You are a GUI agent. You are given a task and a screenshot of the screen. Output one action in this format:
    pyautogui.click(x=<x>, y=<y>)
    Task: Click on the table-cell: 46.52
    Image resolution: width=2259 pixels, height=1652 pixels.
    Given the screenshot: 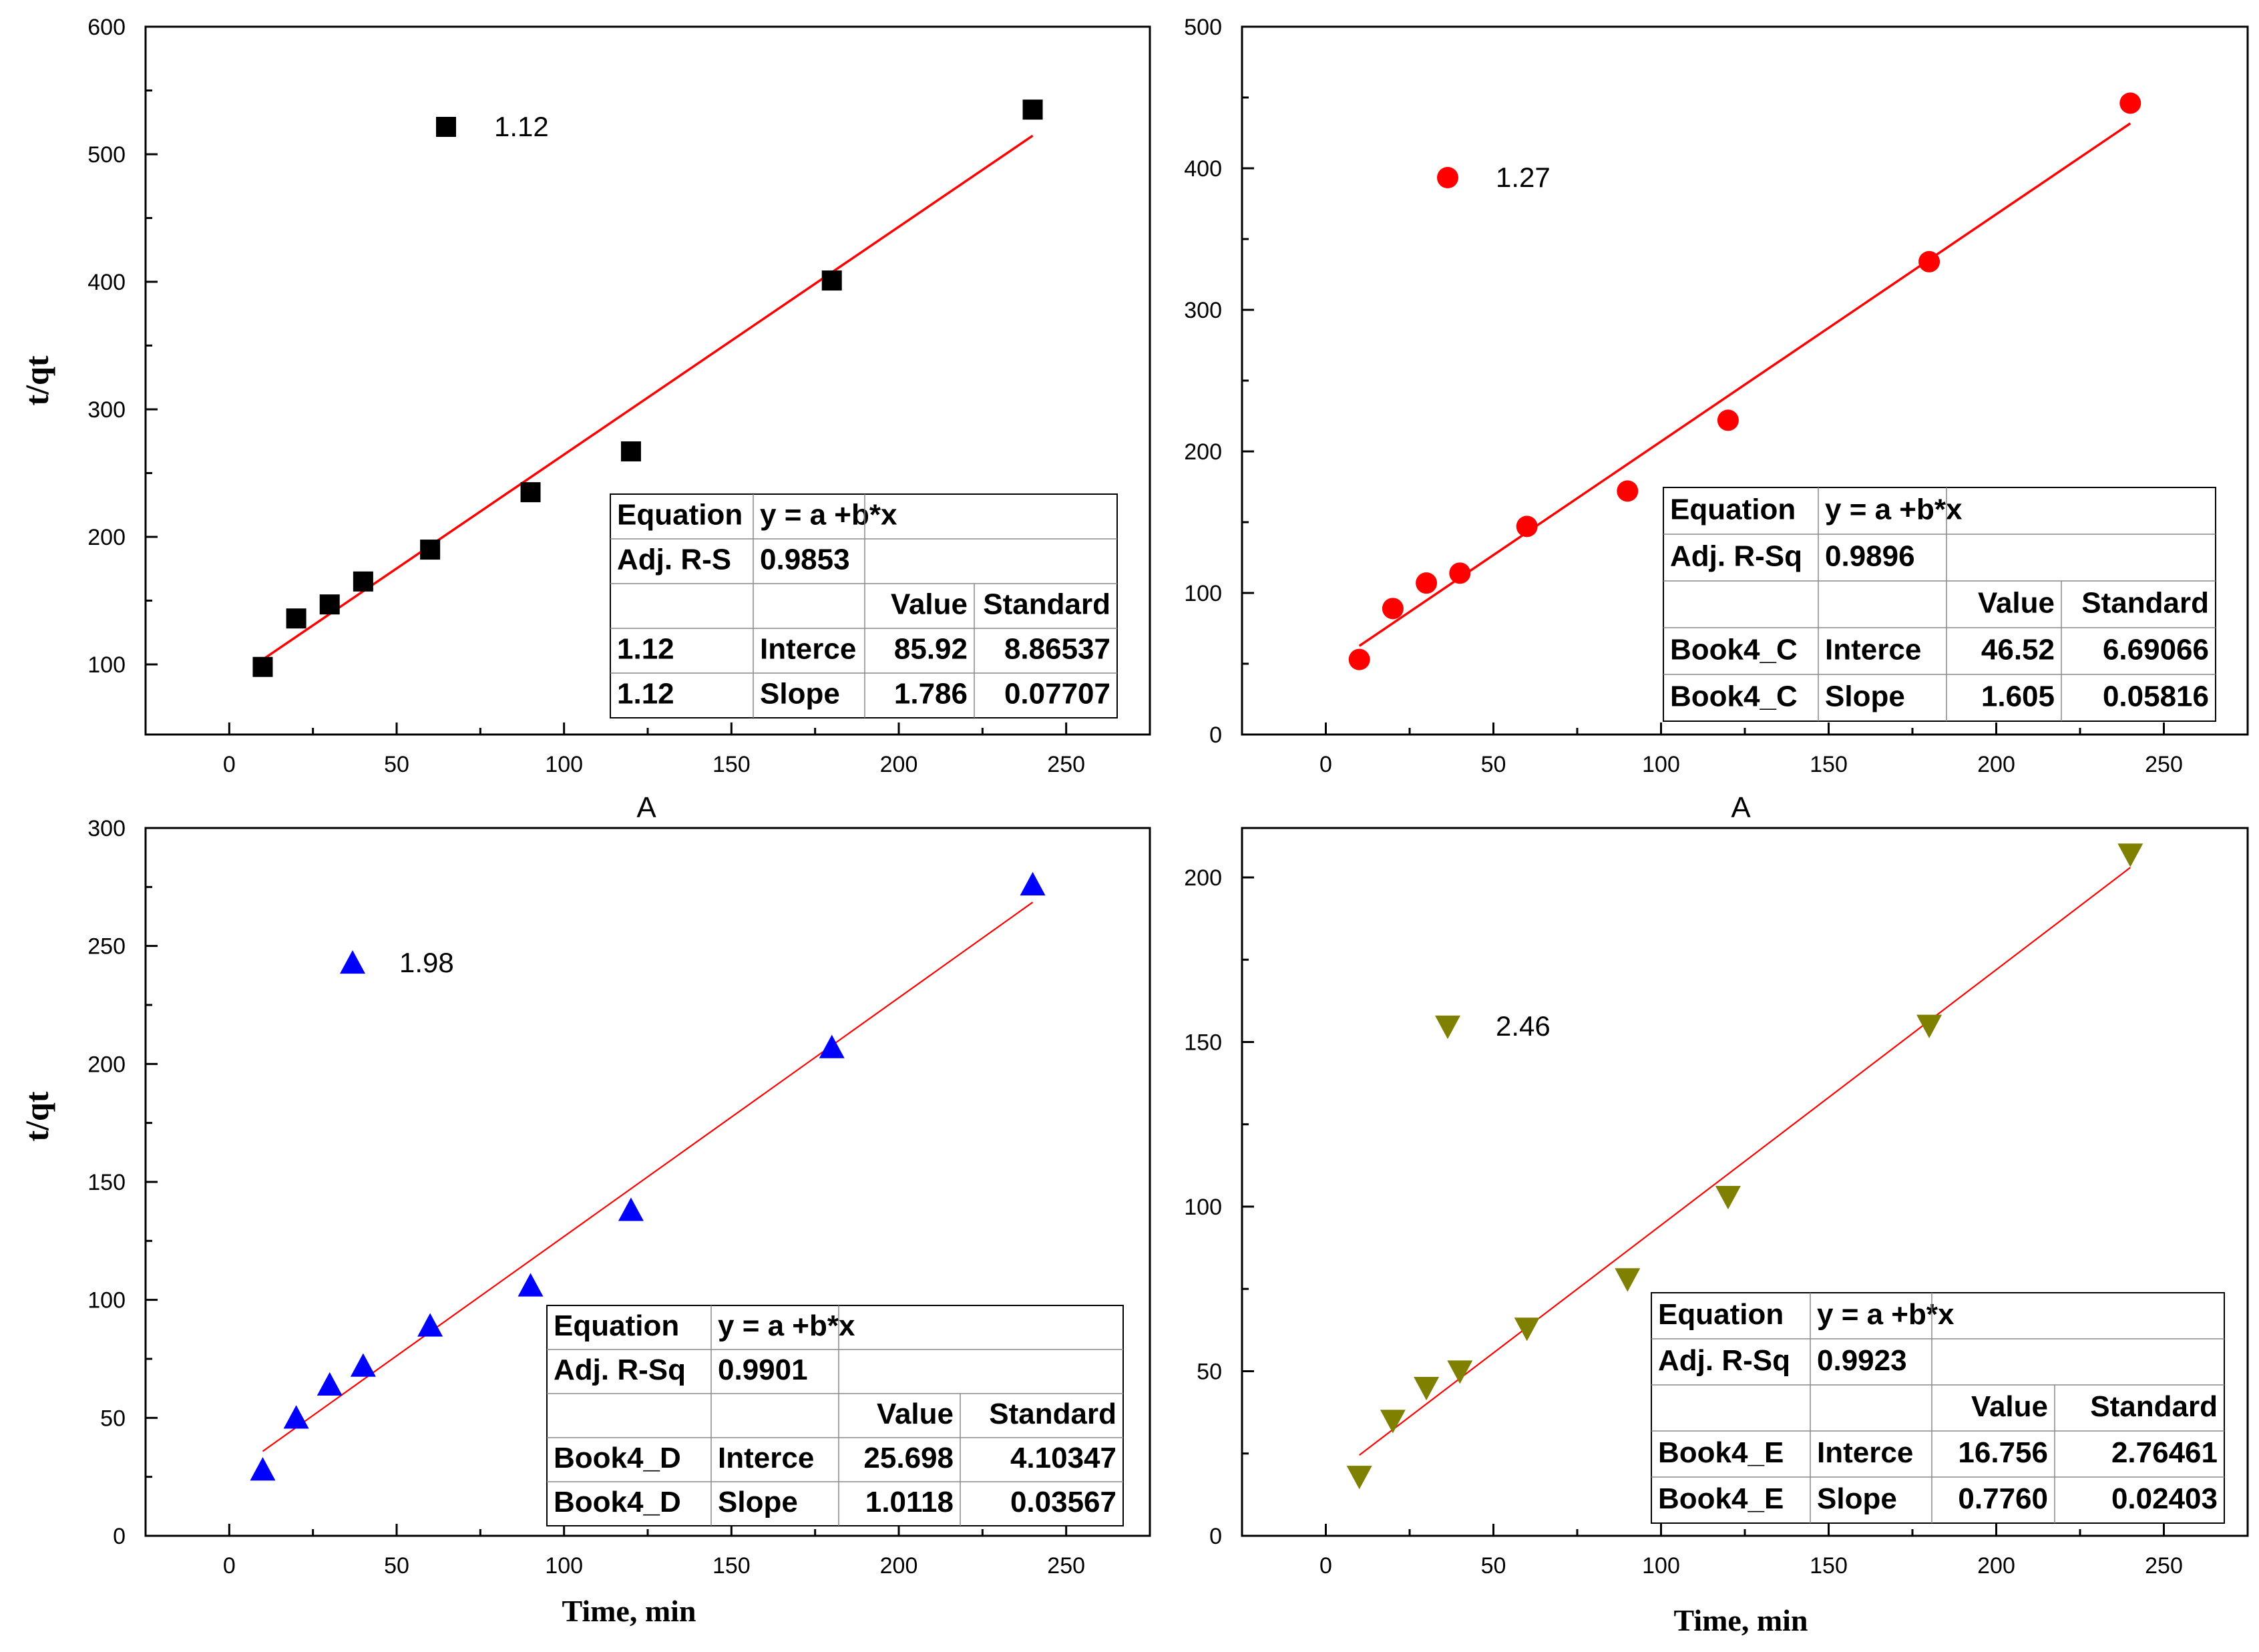 What is the action you would take?
    pyautogui.click(x=2018, y=650)
    